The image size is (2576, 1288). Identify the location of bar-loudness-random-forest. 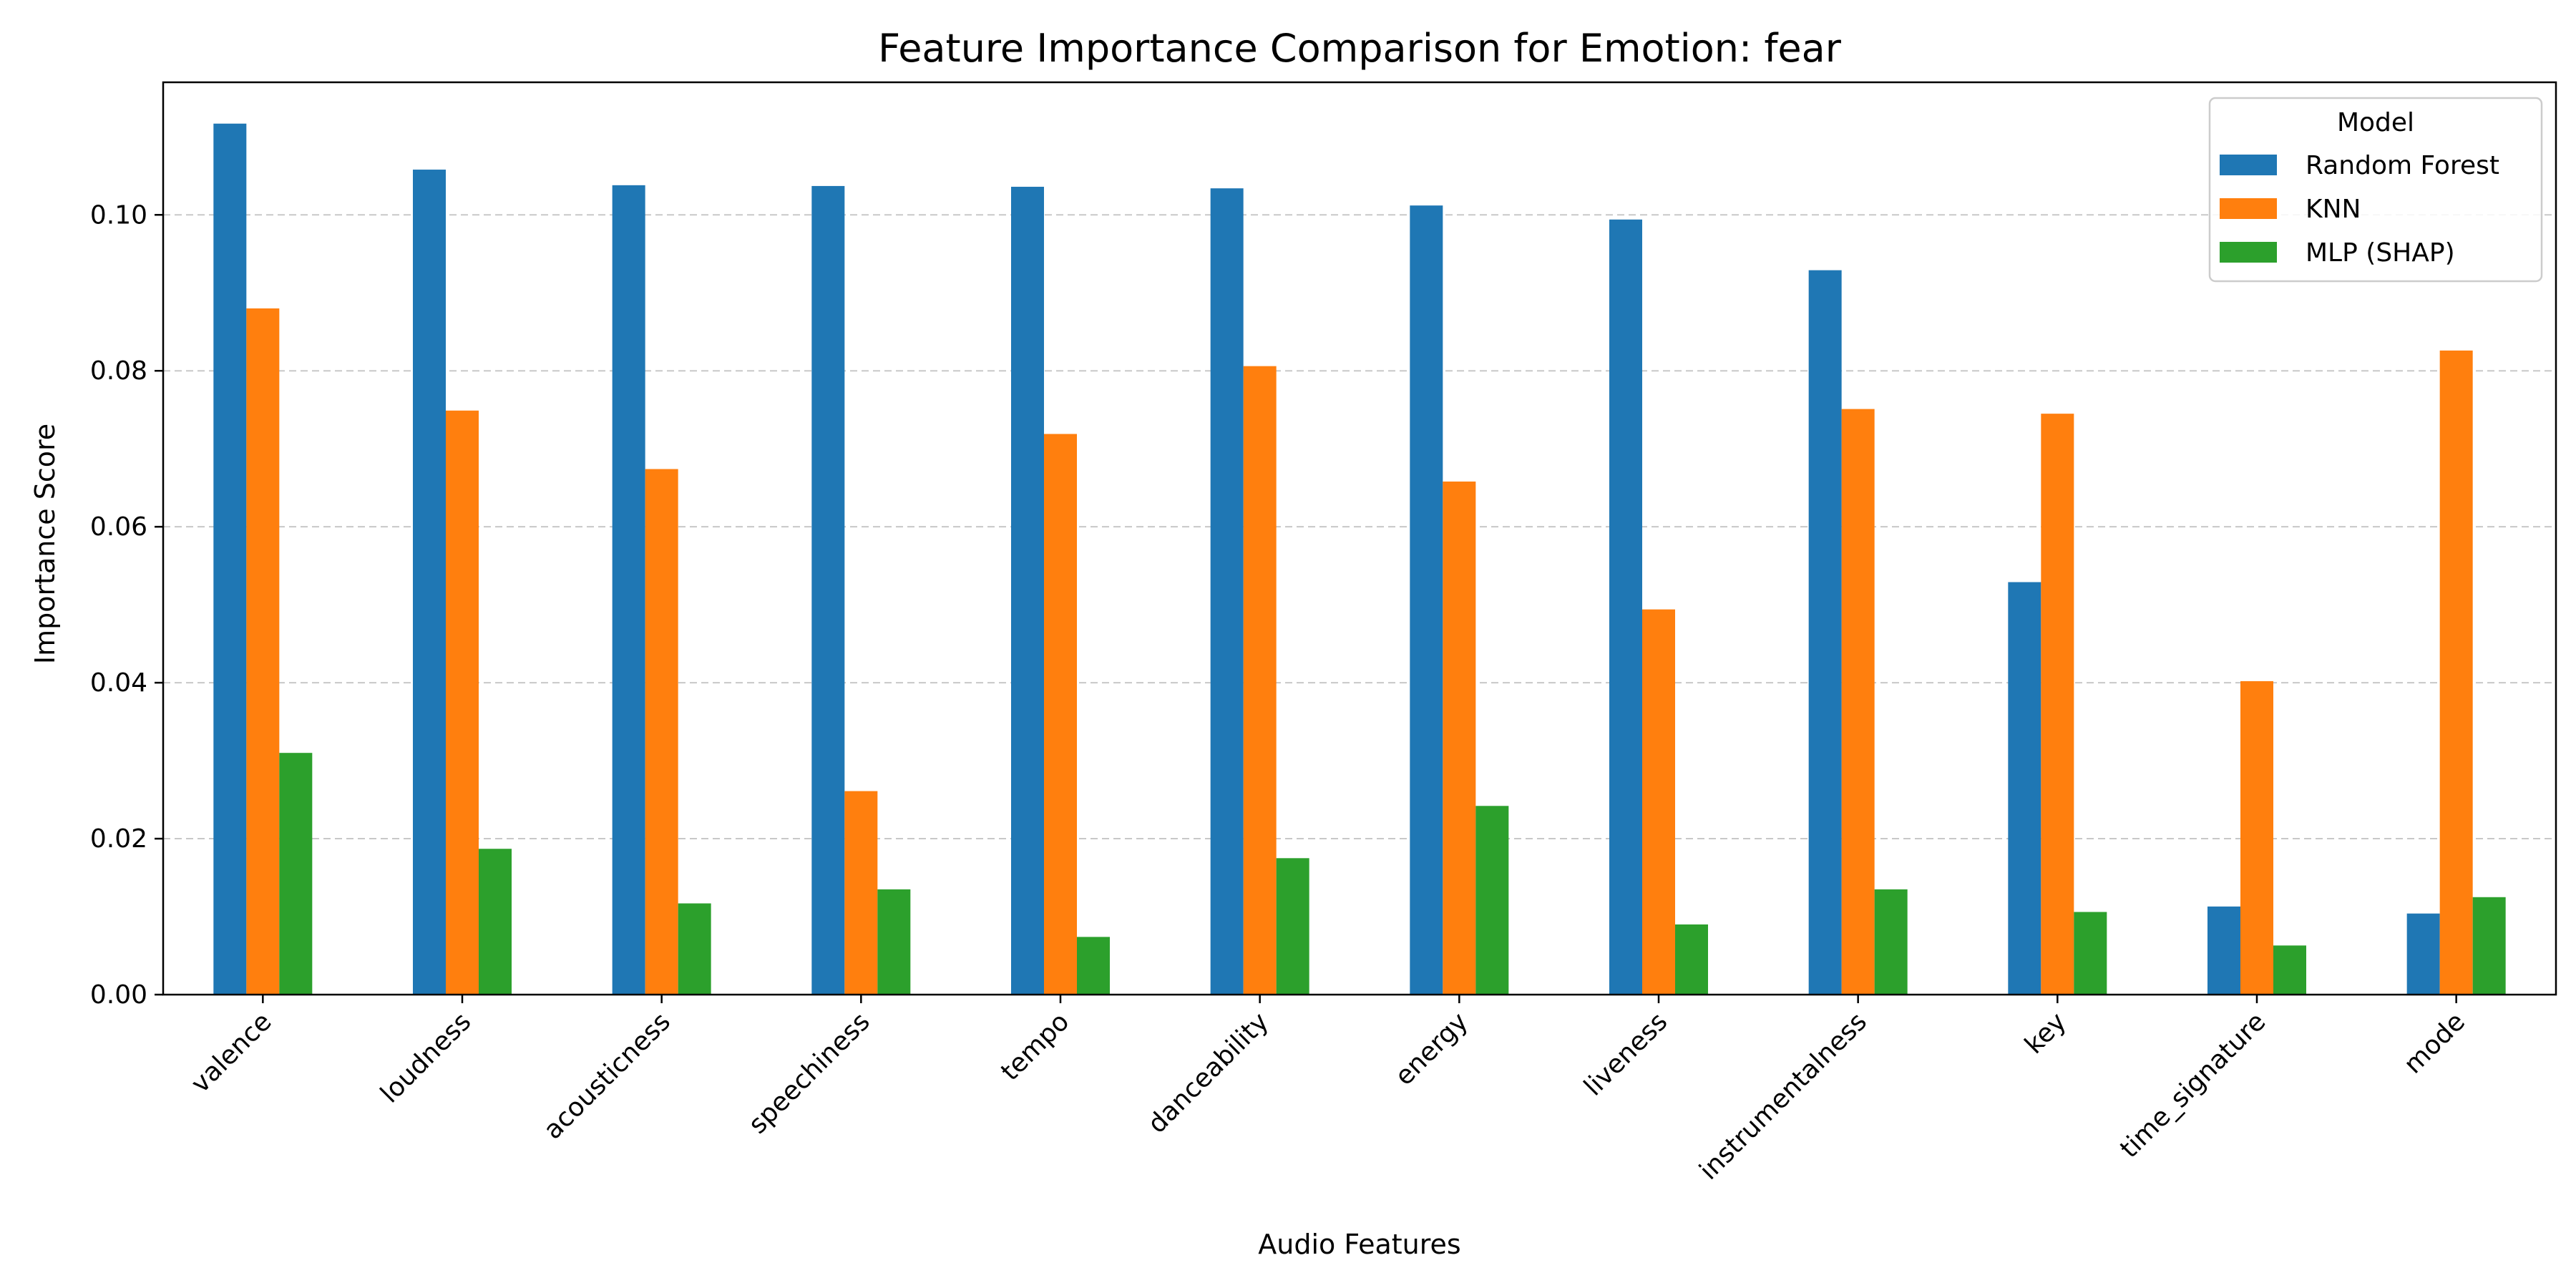
(429, 582).